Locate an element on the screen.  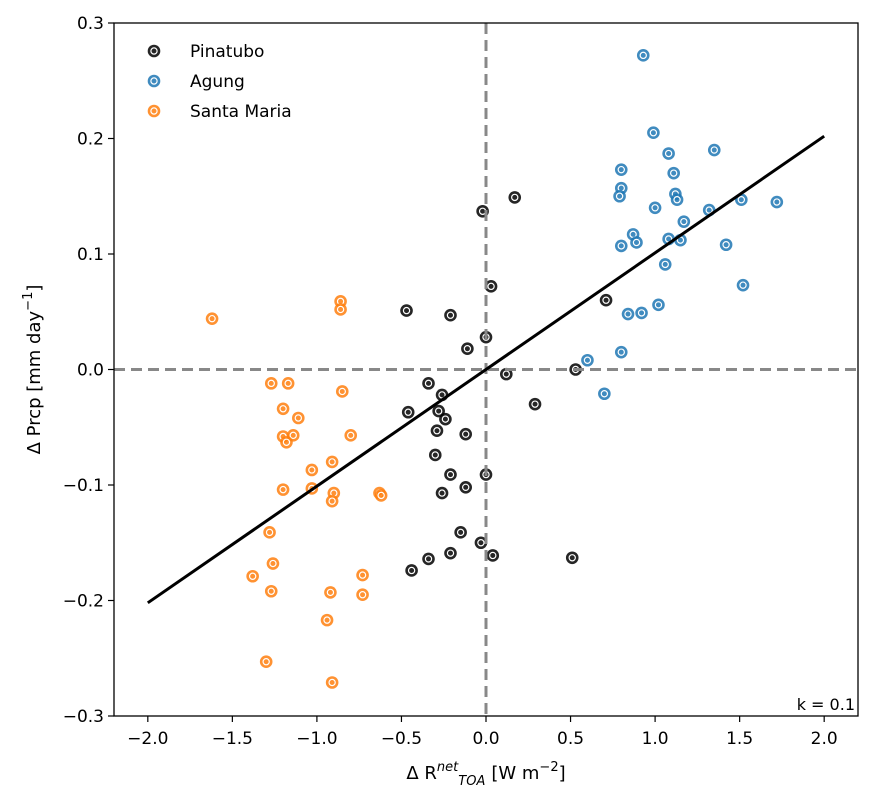
x-tick-label: −1.5 is located at coordinates (232, 739).